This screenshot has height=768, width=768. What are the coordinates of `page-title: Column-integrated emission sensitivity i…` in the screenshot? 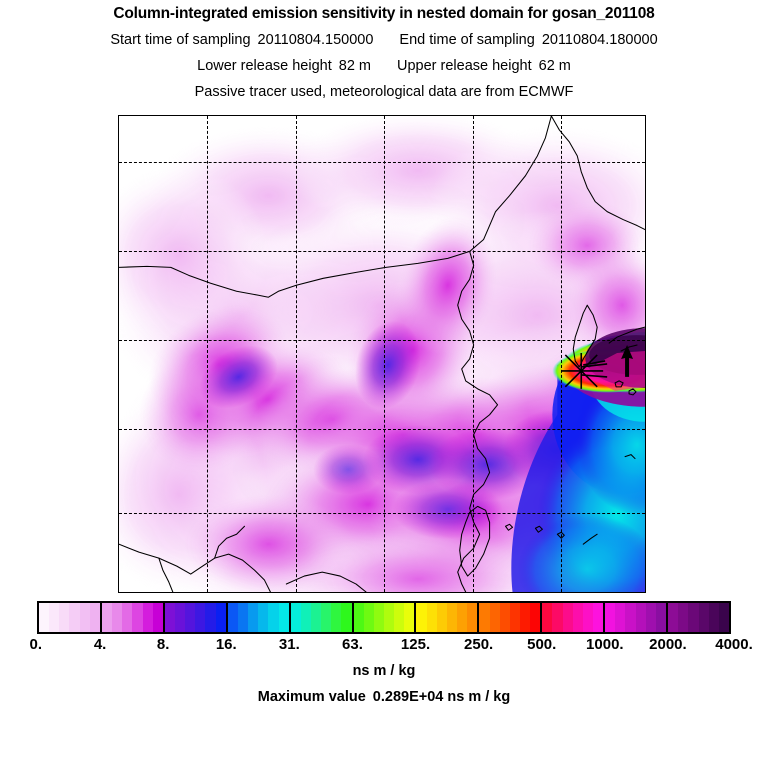 It's located at (384, 13).